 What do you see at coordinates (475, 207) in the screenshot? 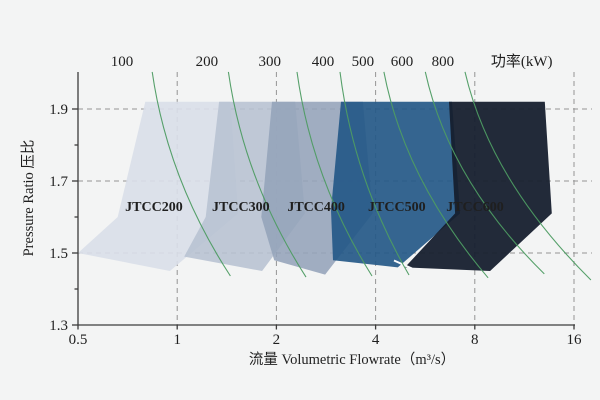
I see `model-label-jtcc600: JTCC600` at bounding box center [475, 207].